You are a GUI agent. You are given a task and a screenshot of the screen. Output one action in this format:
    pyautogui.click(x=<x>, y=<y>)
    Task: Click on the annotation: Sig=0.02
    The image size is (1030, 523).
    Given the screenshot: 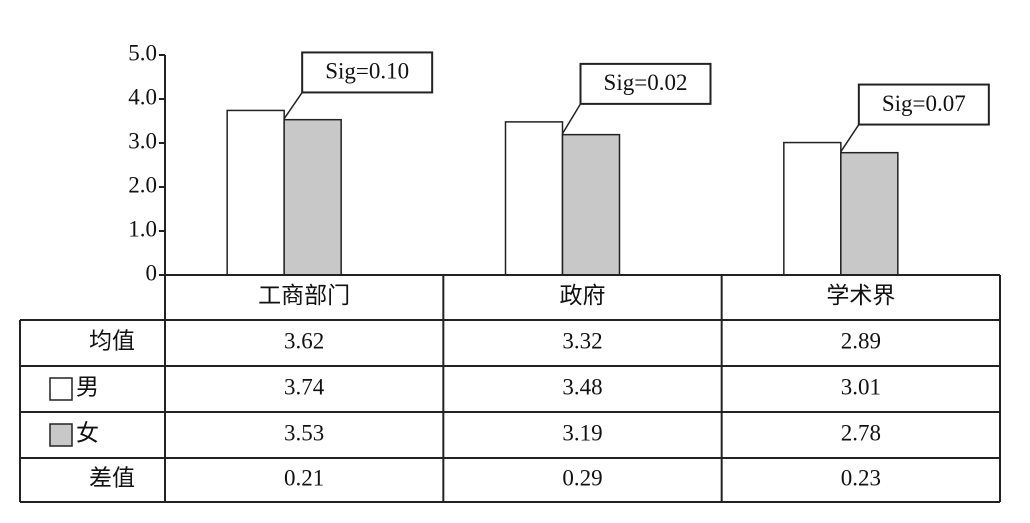 What is the action you would take?
    pyautogui.click(x=646, y=82)
    